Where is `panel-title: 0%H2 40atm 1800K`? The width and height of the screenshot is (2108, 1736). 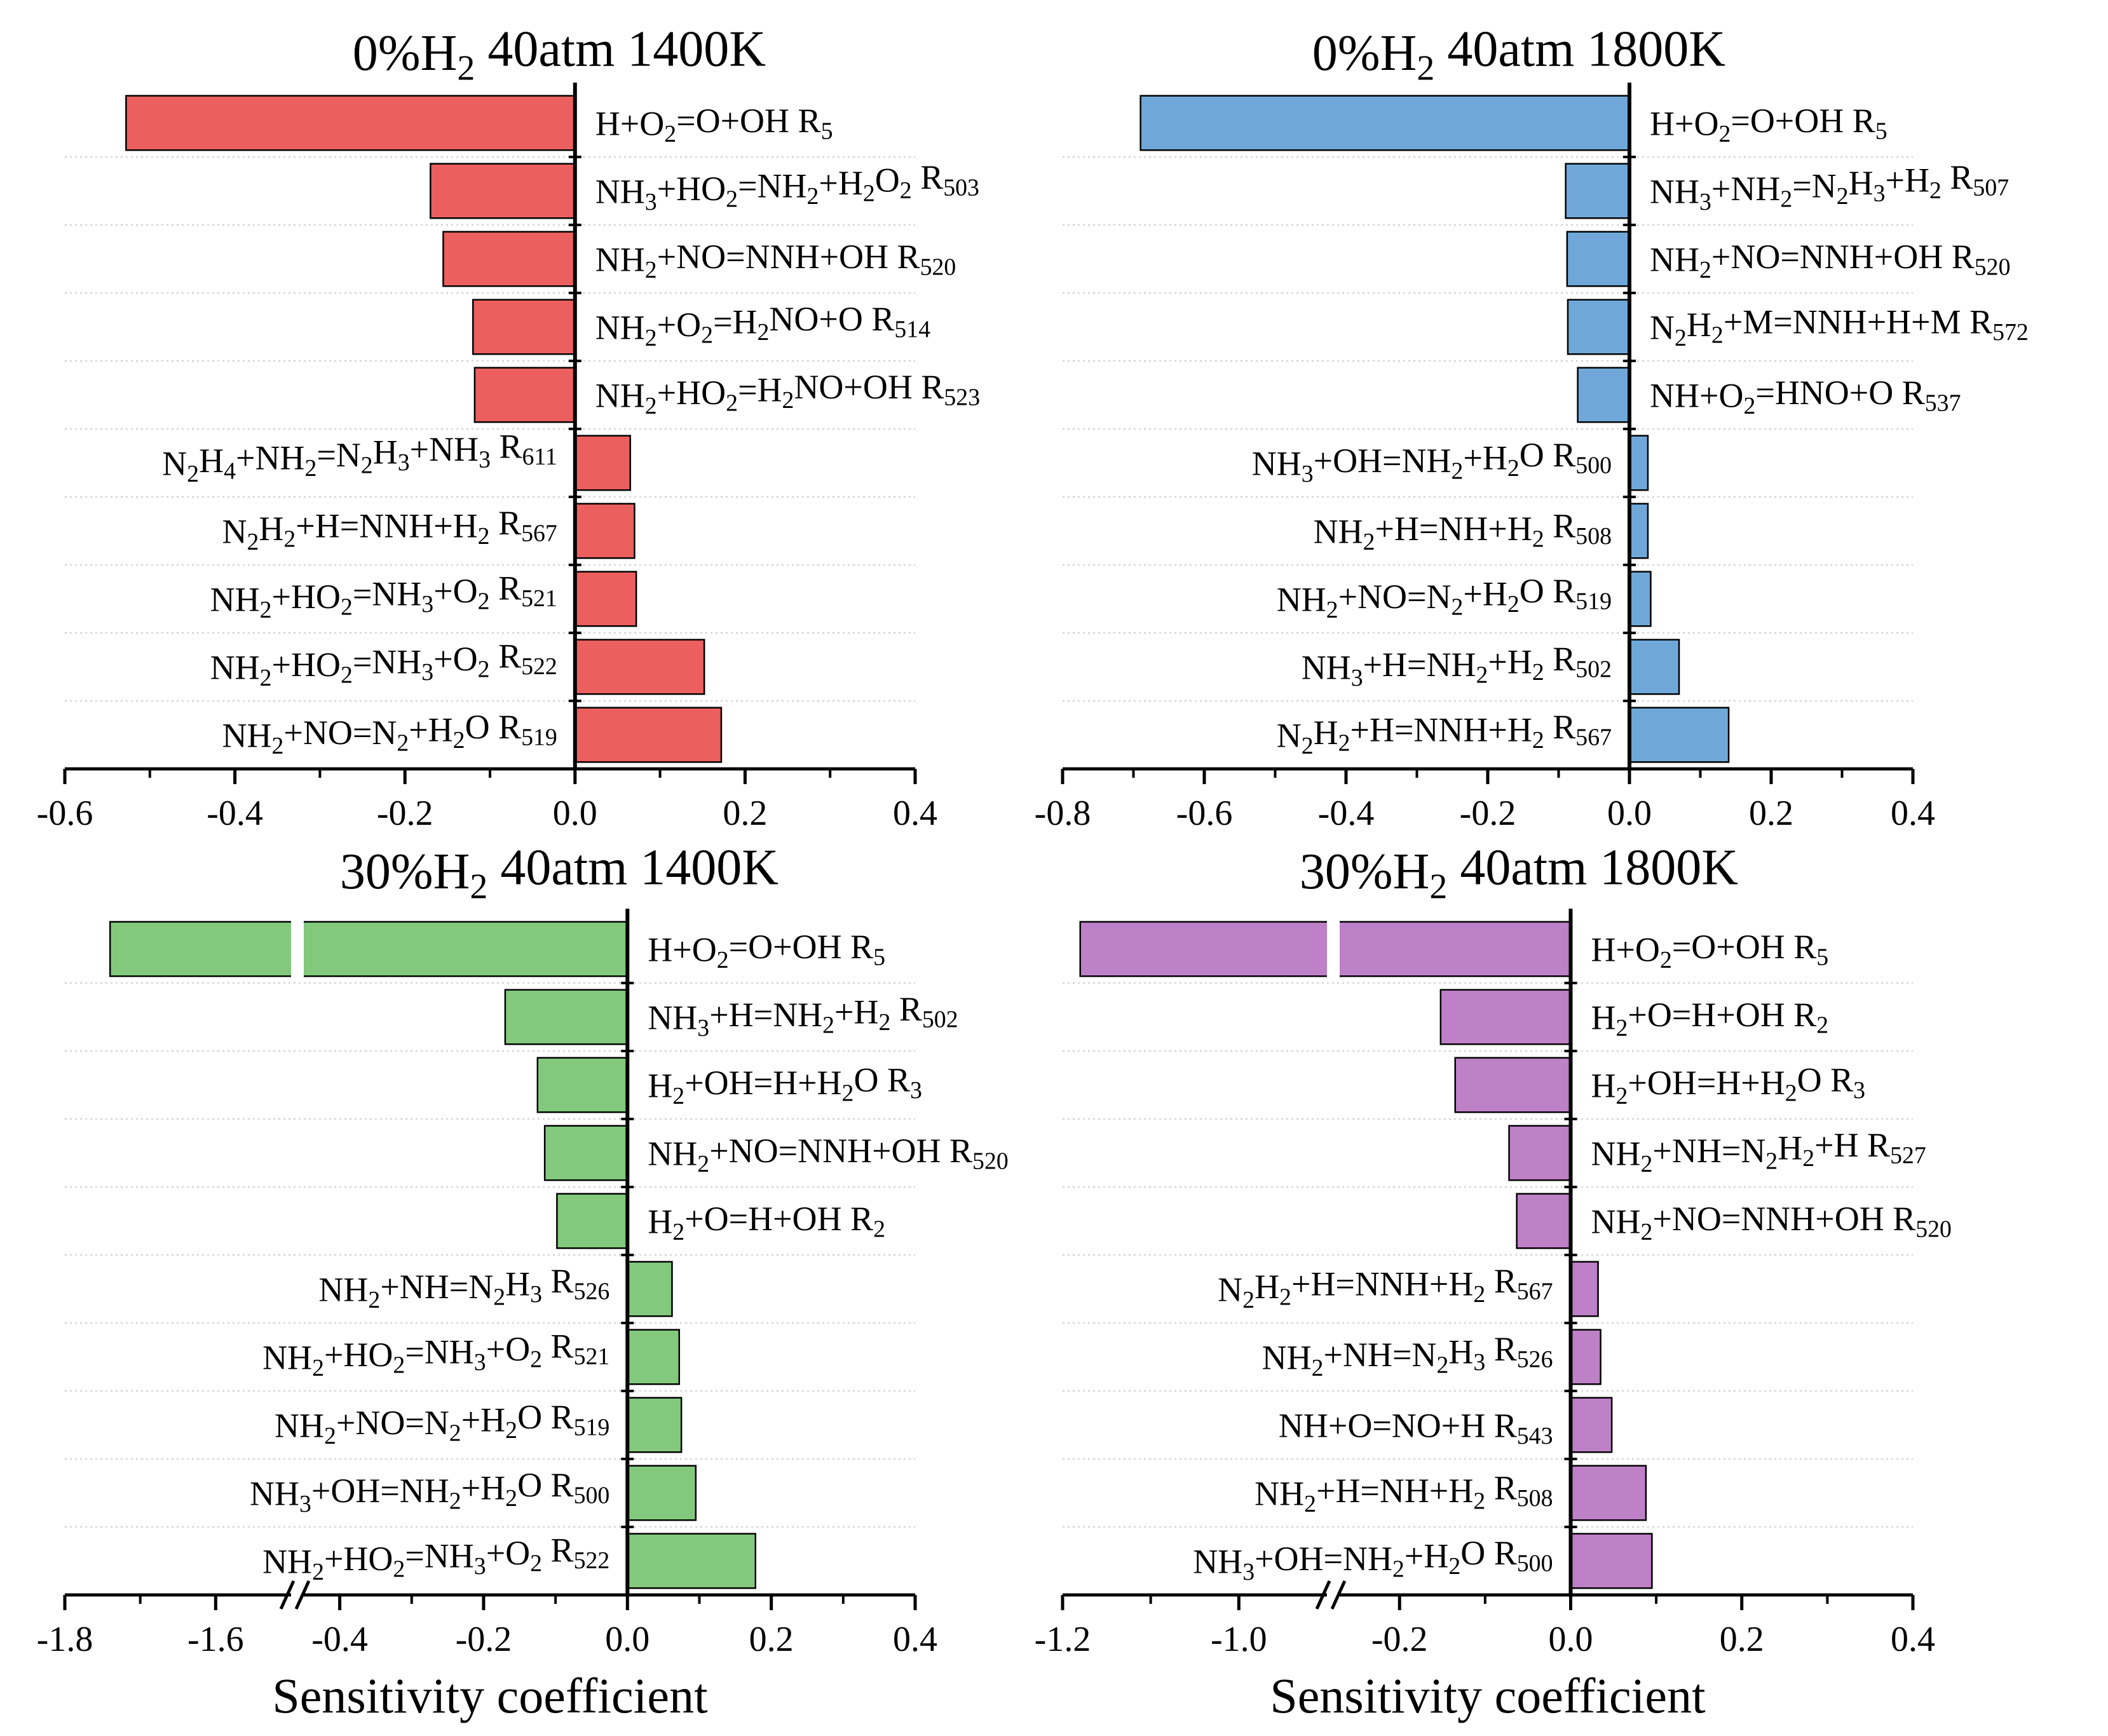
panel-title: 0%H2 40atm 1800K is located at coordinates (1518, 54).